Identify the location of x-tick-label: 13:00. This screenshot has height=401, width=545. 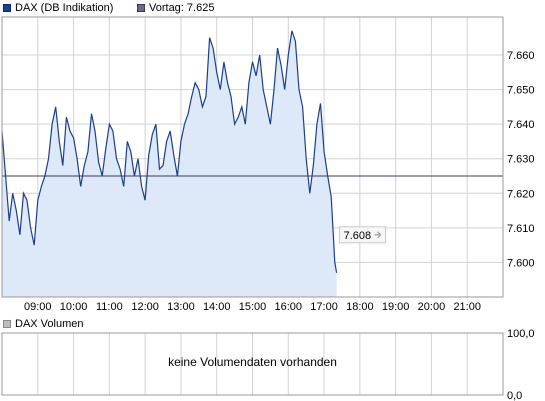
(181, 307).